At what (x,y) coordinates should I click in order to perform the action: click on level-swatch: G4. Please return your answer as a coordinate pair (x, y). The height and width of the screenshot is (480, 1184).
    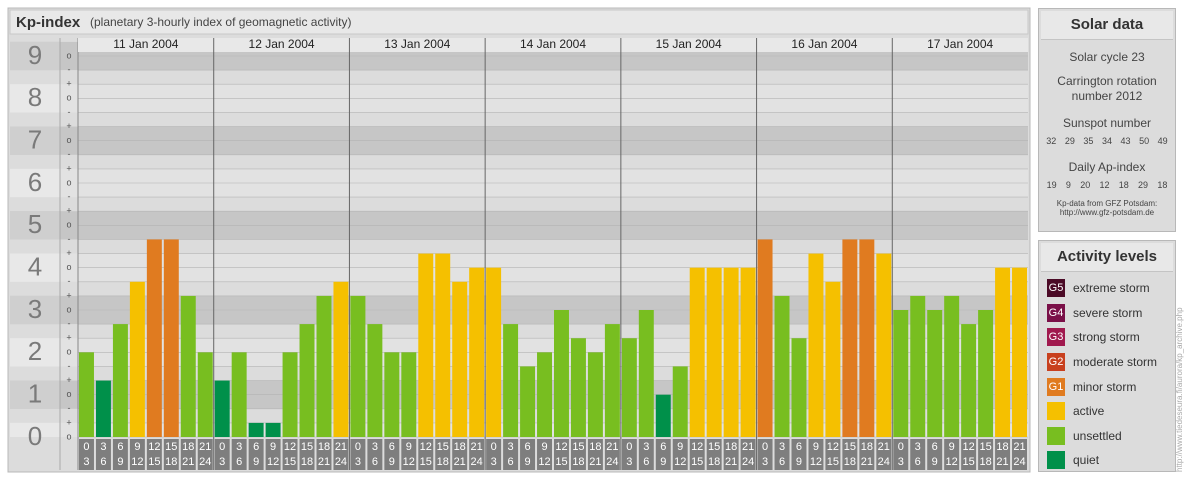
    Looking at the image, I should click on (1056, 312).